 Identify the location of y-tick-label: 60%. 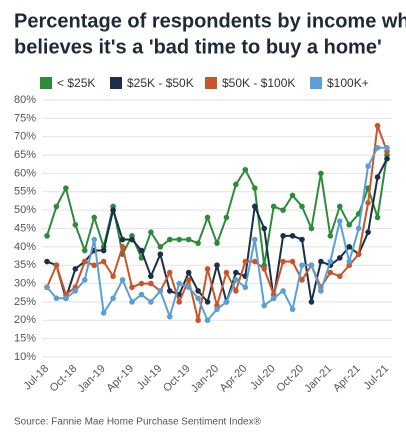
(25, 173).